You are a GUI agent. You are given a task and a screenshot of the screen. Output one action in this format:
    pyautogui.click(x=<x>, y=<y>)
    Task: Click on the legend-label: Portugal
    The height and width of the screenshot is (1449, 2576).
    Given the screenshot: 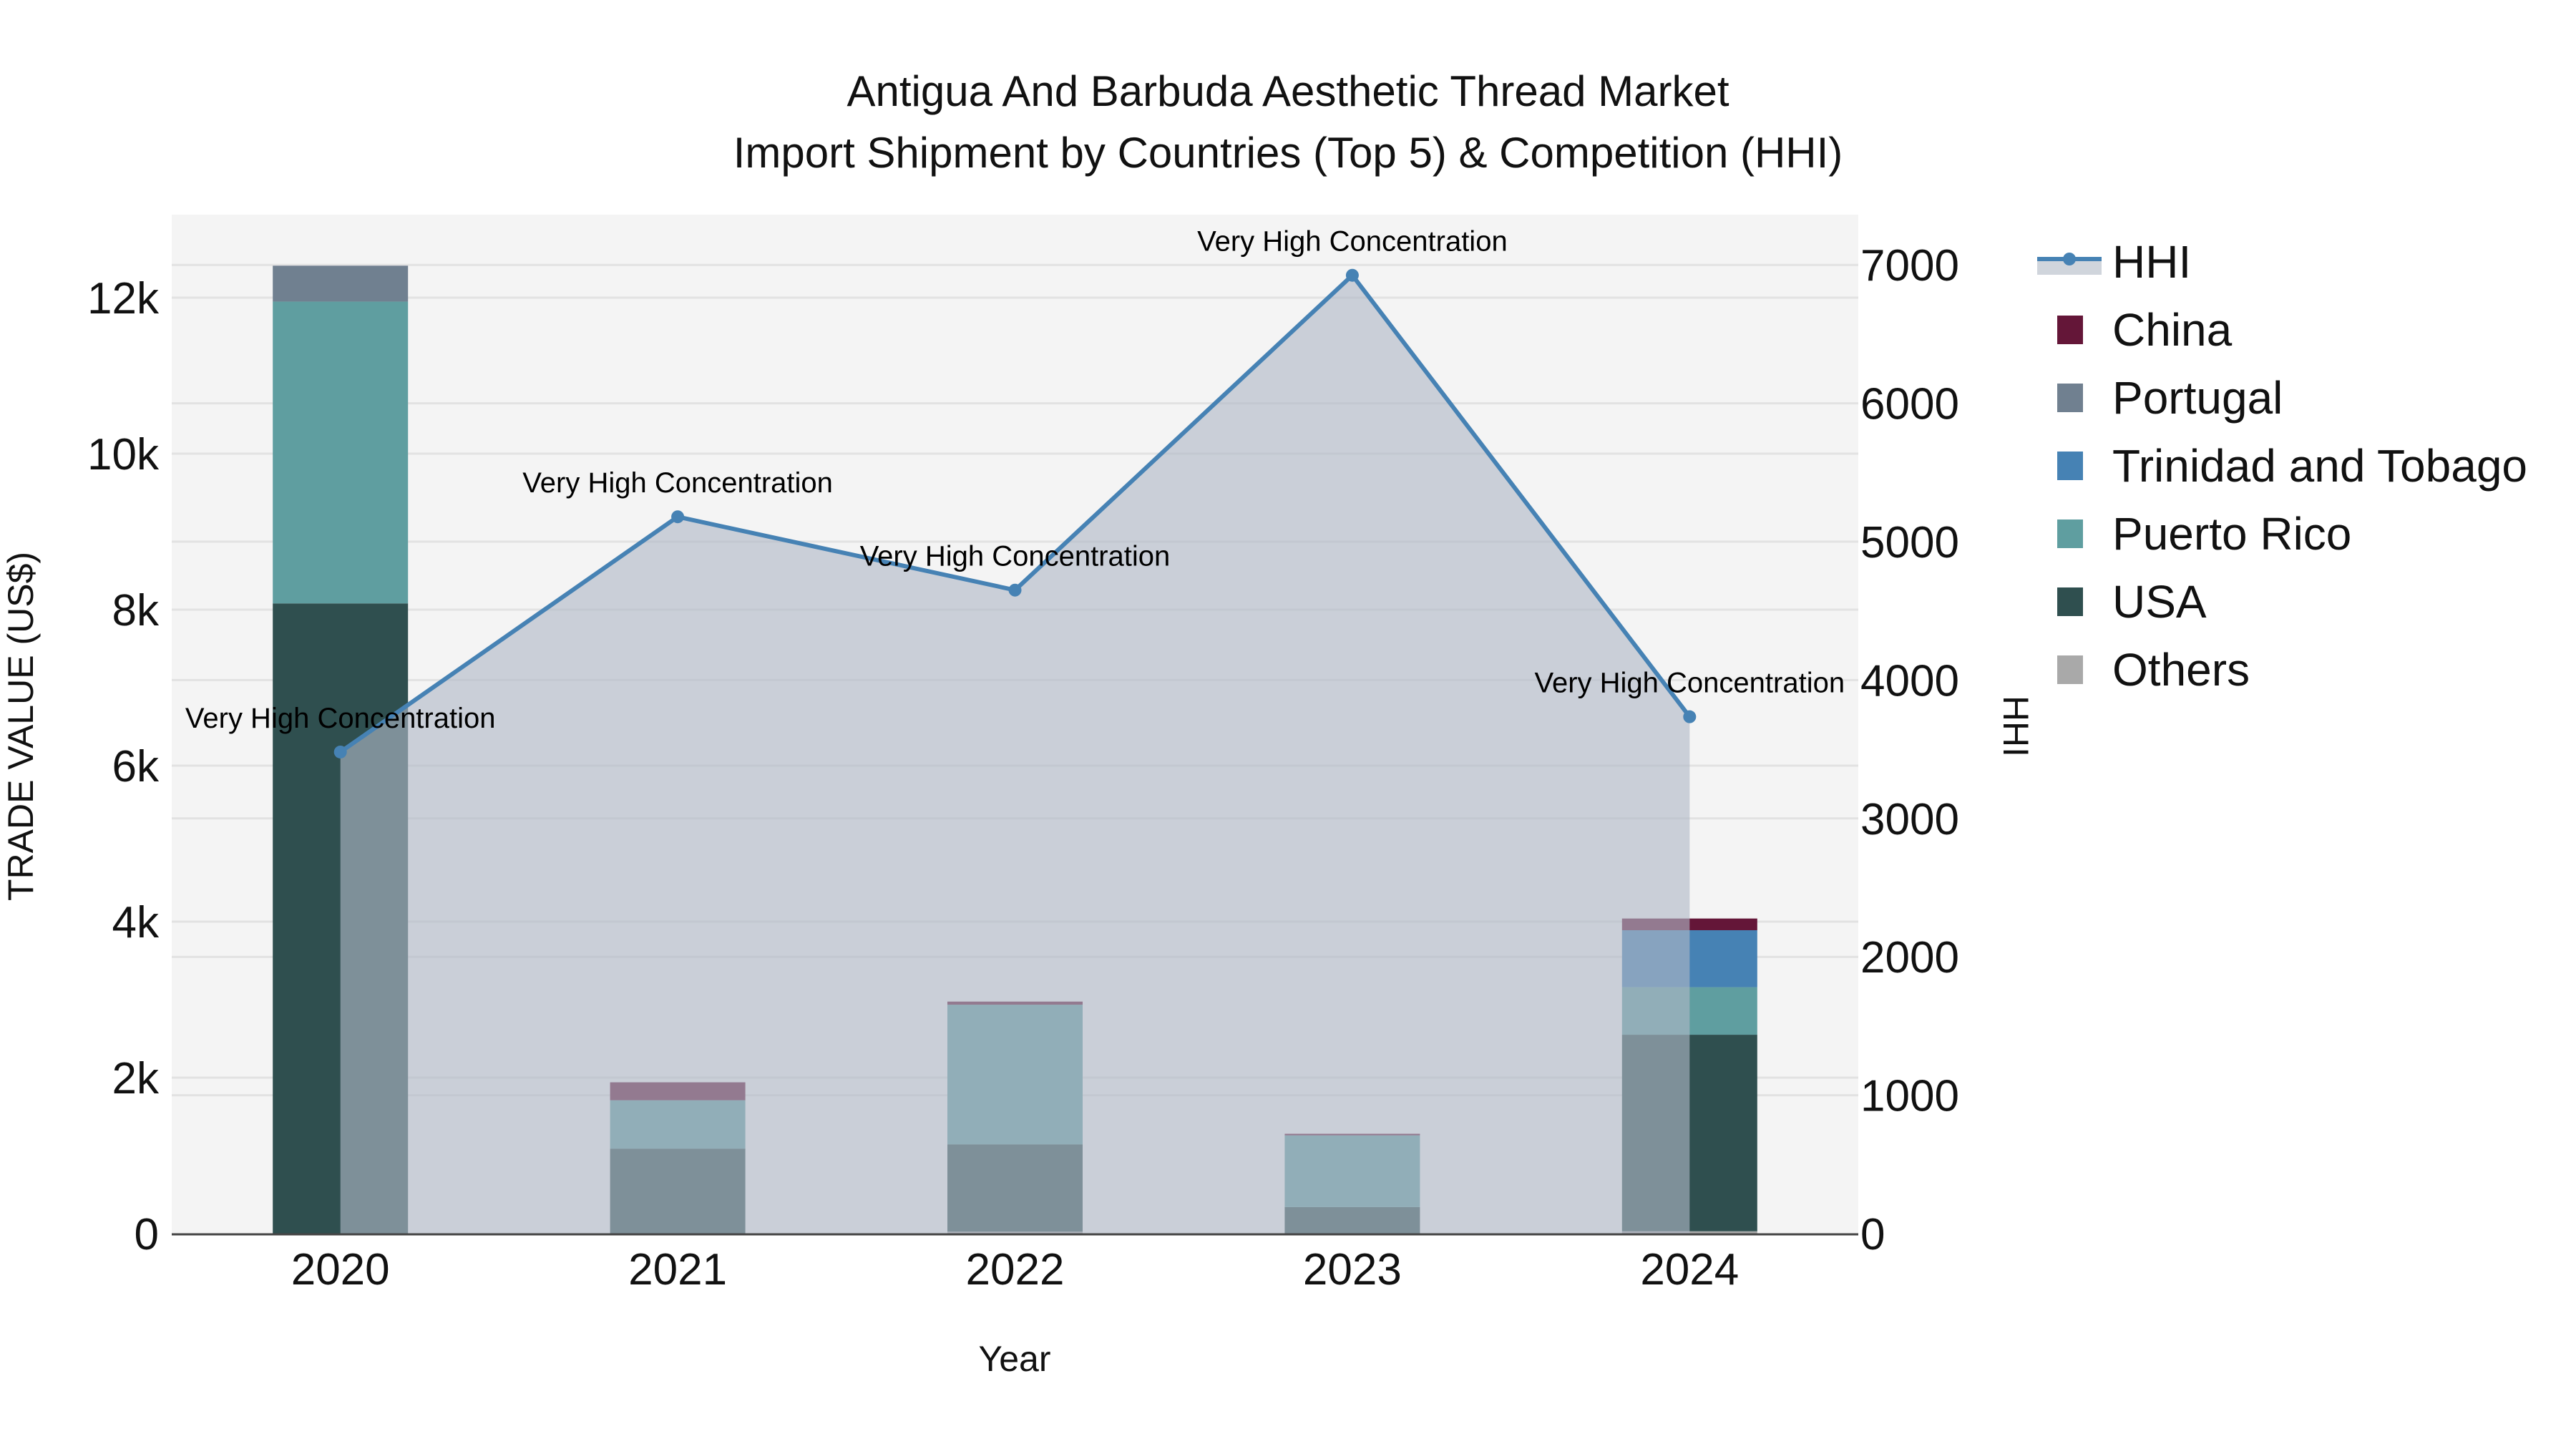 What is the action you would take?
    pyautogui.click(x=2197, y=398)
    